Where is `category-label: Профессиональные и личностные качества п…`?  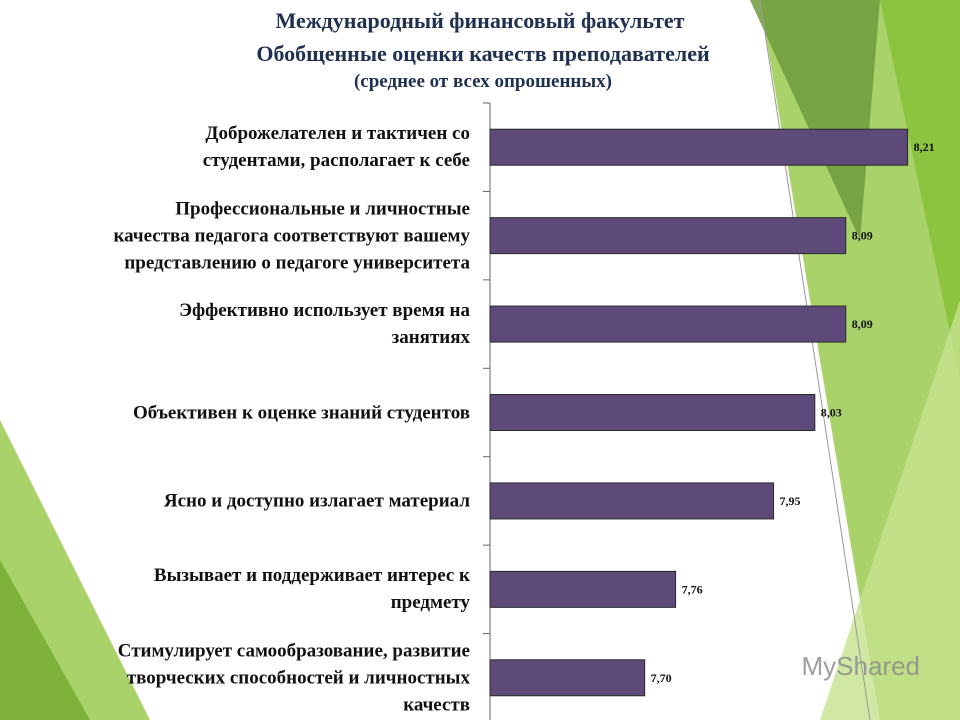
category-label: Профессиональные и личностные качества п… is located at coordinates (291, 236).